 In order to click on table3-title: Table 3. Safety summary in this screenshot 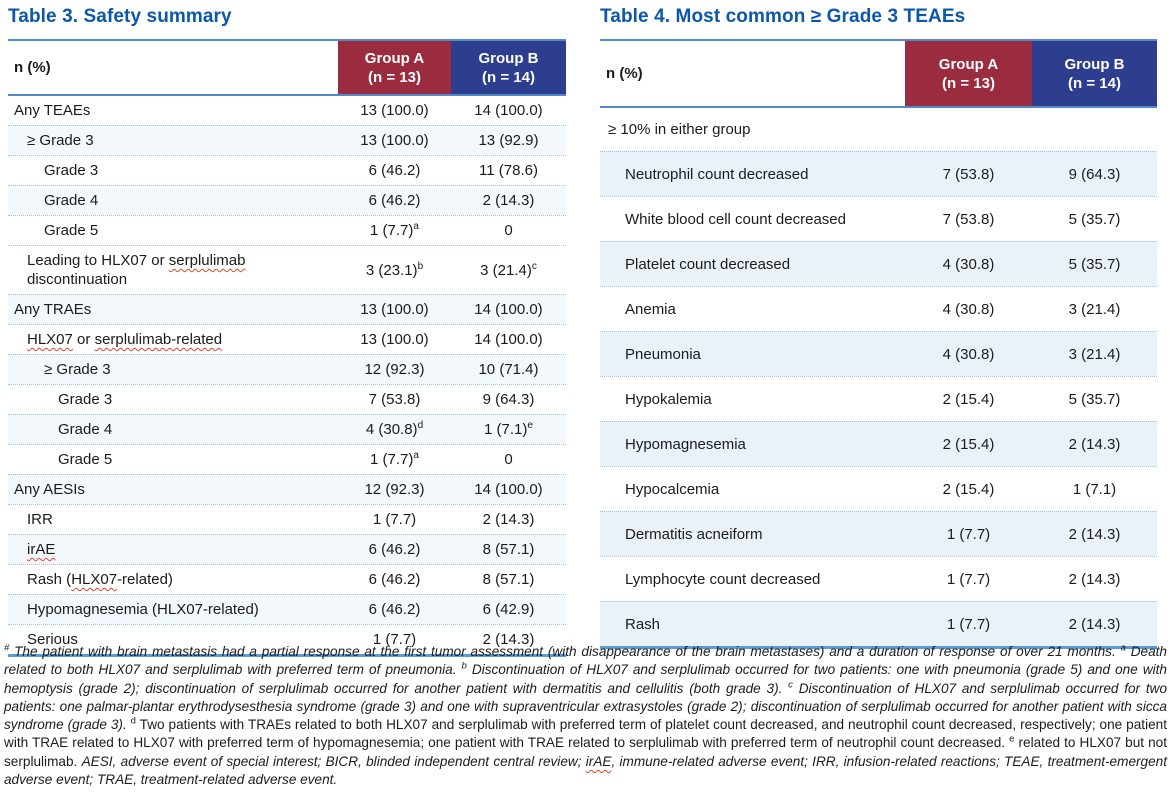, I will do `click(120, 16)`.